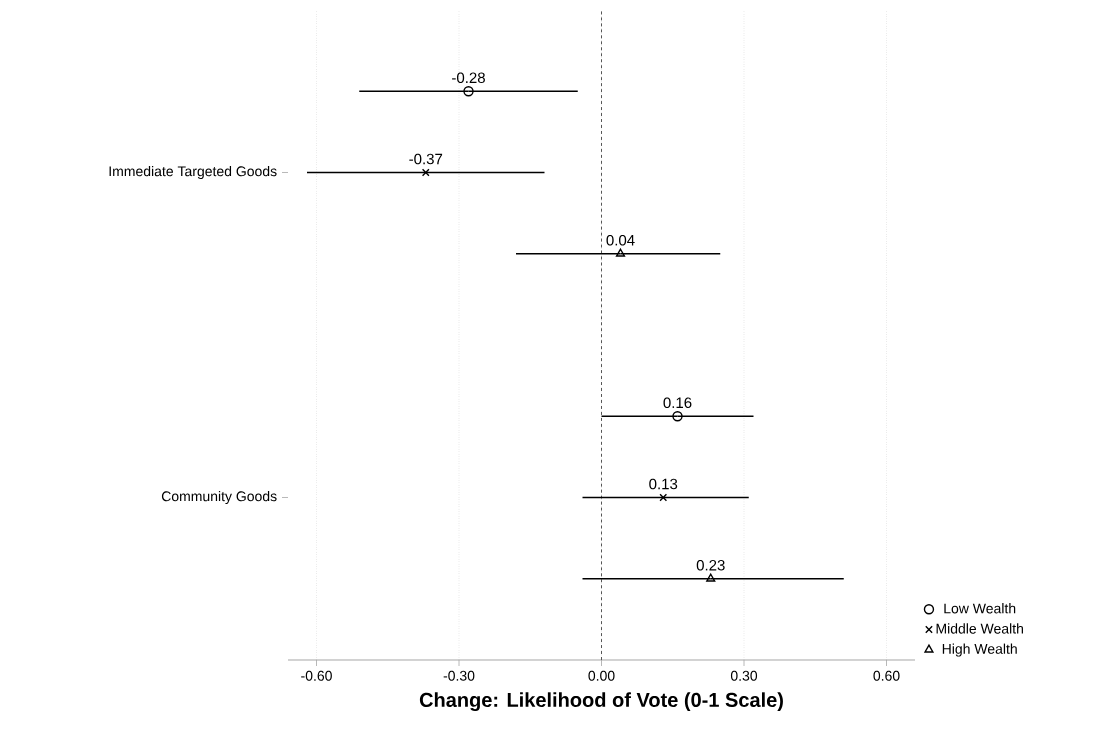 The width and height of the screenshot is (1097, 742). What do you see at coordinates (219, 497) in the screenshot?
I see `y-tick-label: Community Goods` at bounding box center [219, 497].